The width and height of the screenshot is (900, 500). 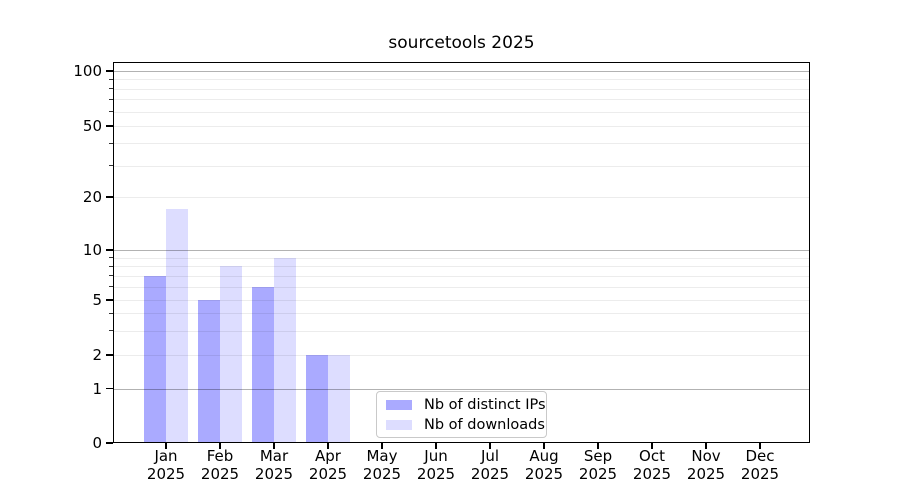 I want to click on x-tick-label: Dec 2025, so click(x=760, y=465).